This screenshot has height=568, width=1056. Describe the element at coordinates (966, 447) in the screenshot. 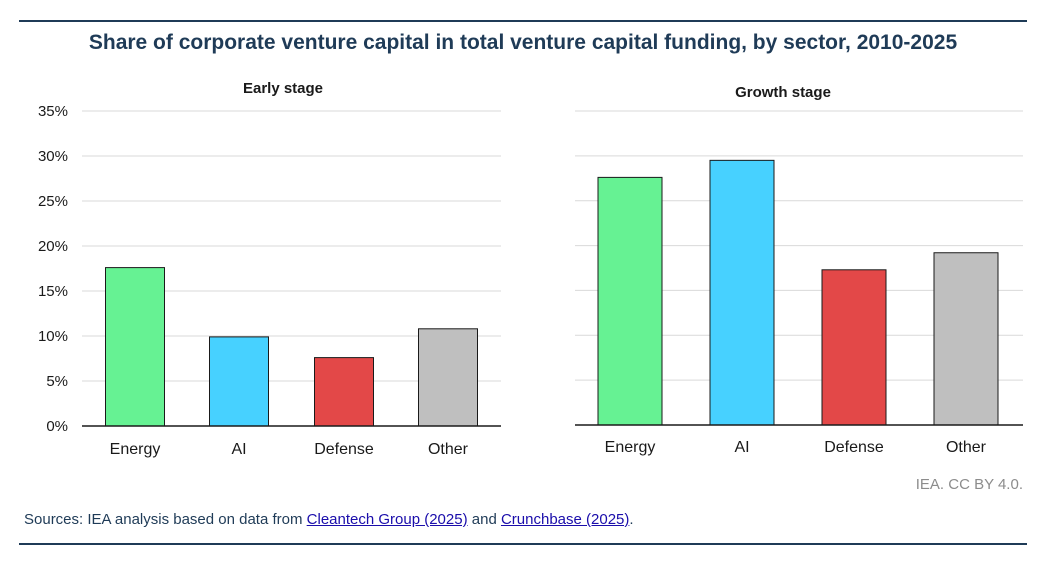

I see `chart2-category-label: Other` at that location.